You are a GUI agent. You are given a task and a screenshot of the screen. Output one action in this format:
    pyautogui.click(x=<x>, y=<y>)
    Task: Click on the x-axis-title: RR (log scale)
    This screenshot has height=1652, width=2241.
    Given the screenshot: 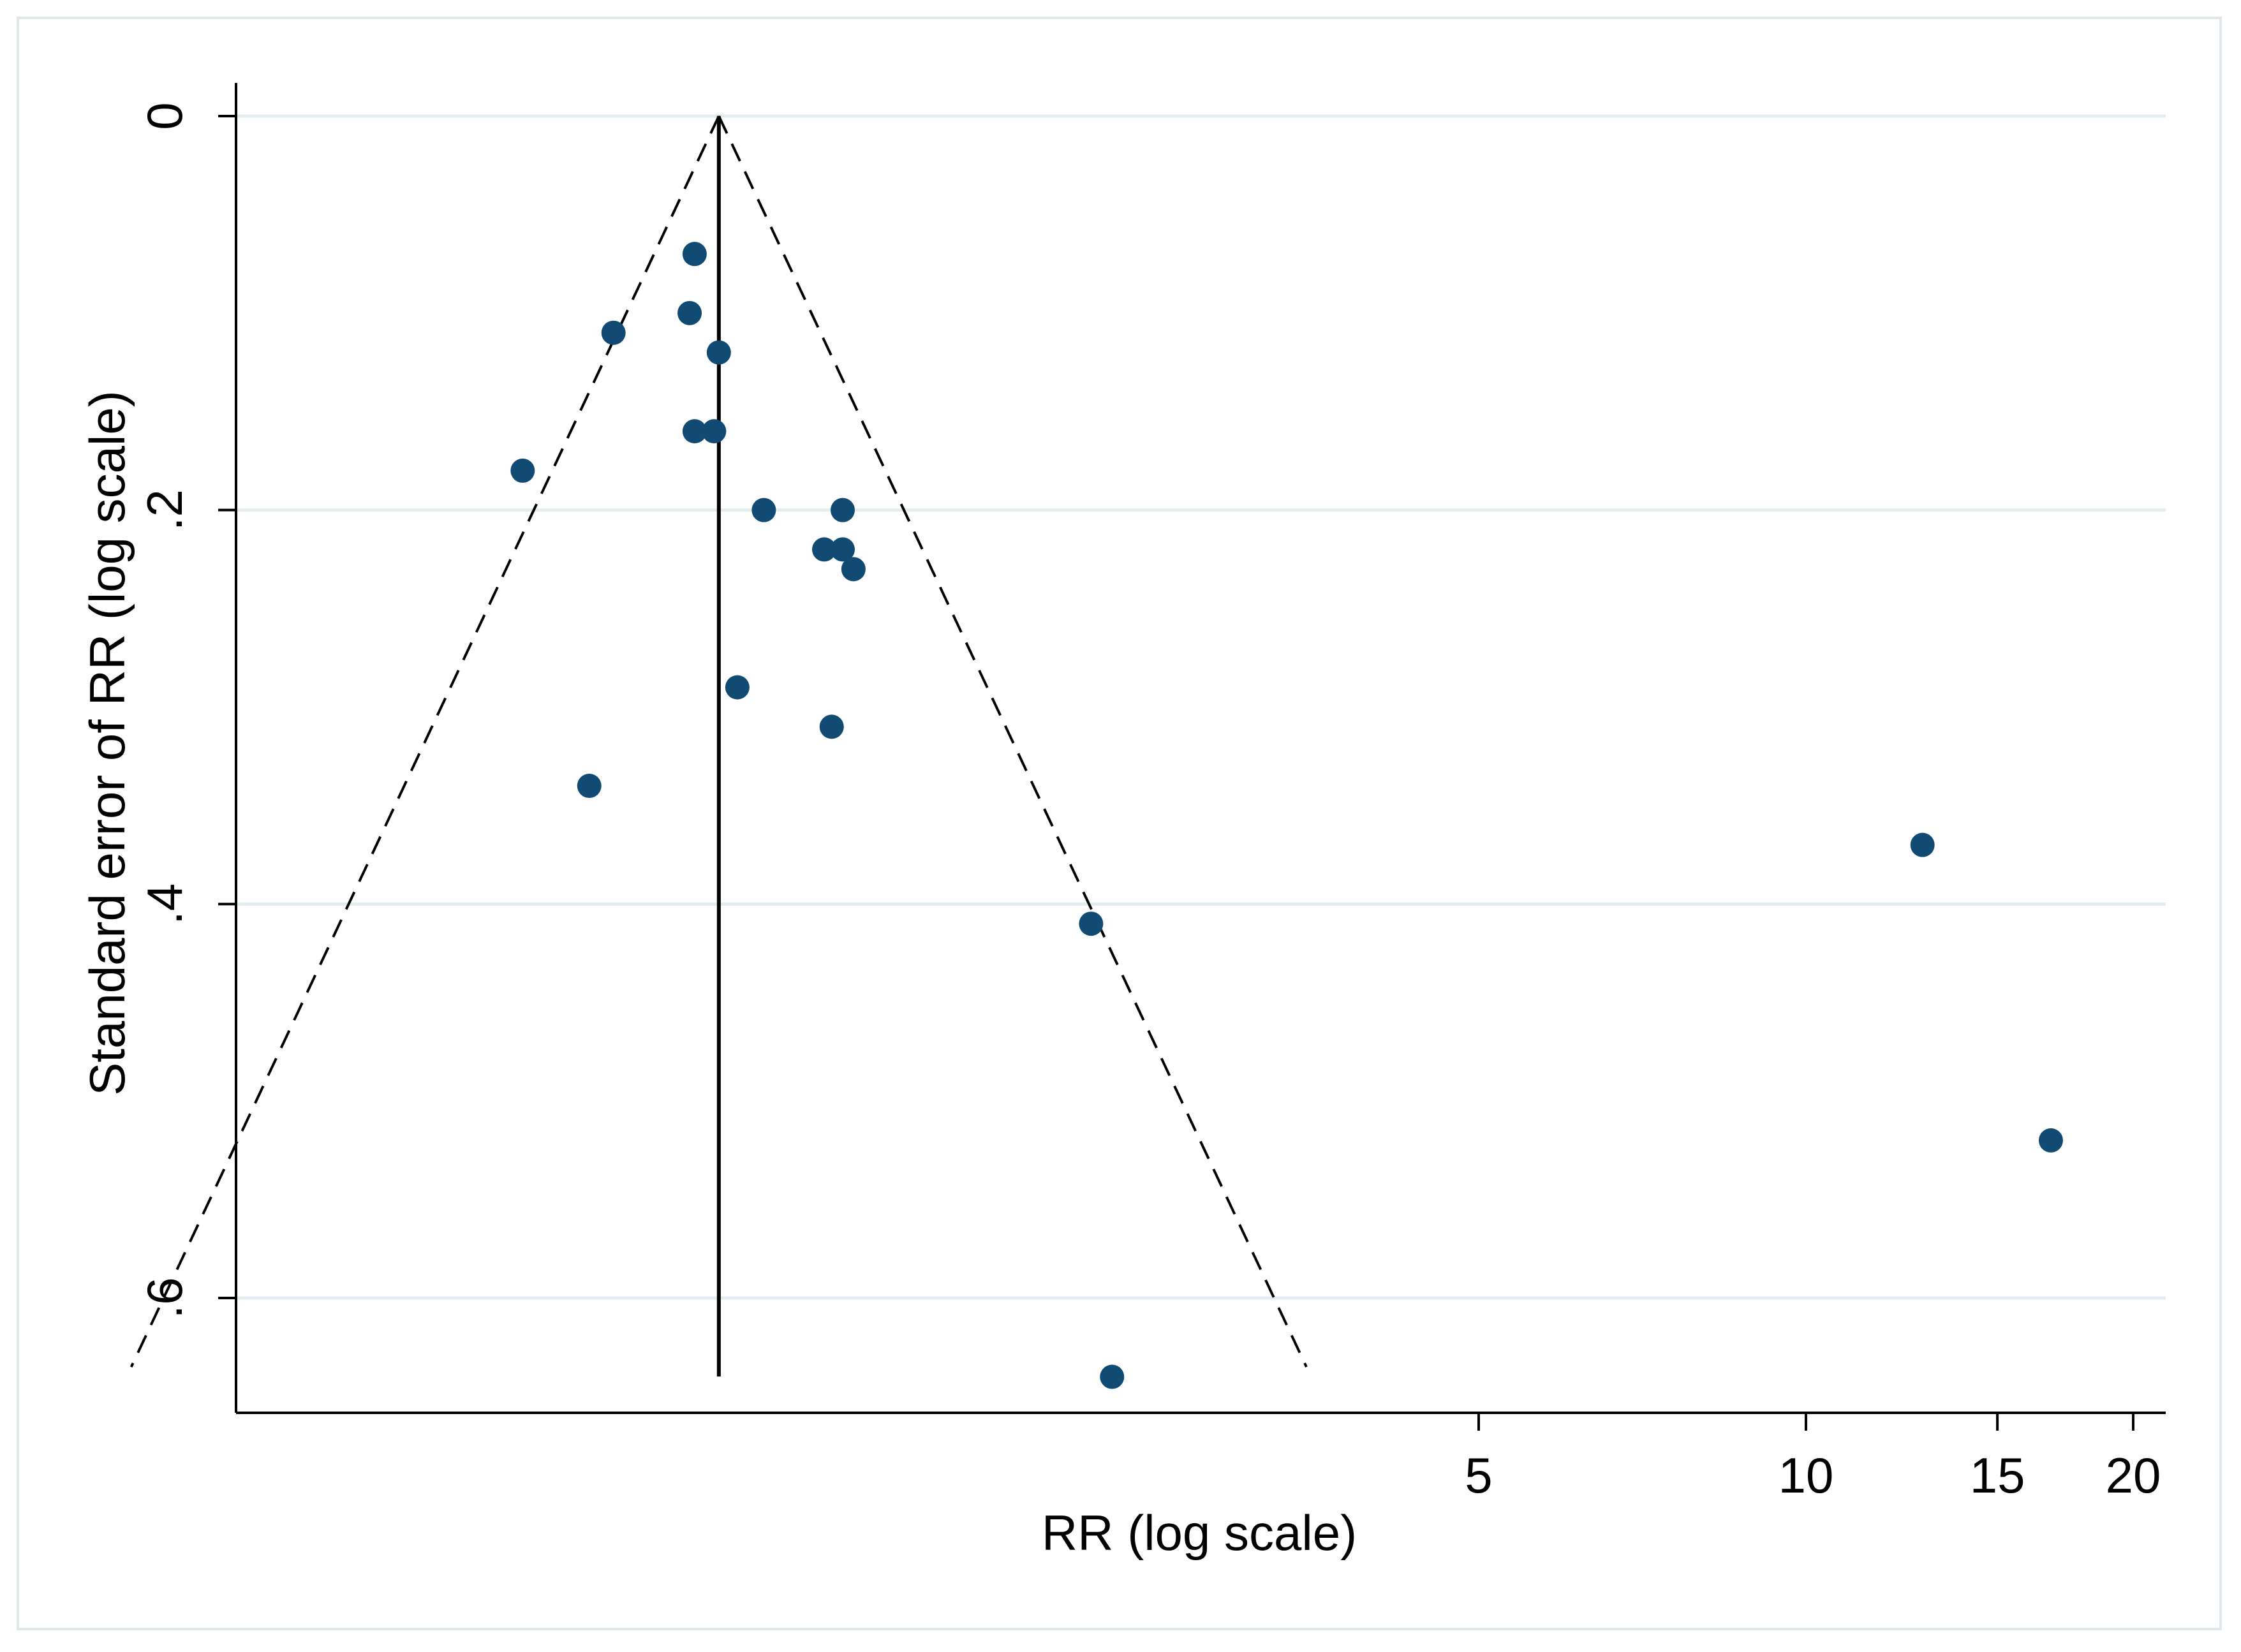 What is the action you would take?
    pyautogui.click(x=1199, y=1533)
    